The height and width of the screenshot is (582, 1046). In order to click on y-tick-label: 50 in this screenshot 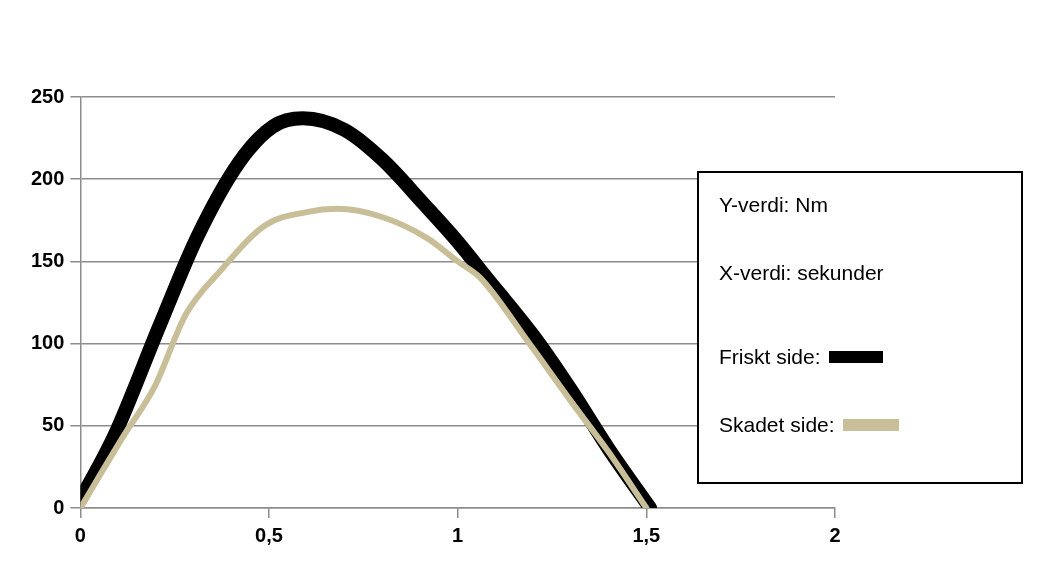, I will do `click(53, 424)`.